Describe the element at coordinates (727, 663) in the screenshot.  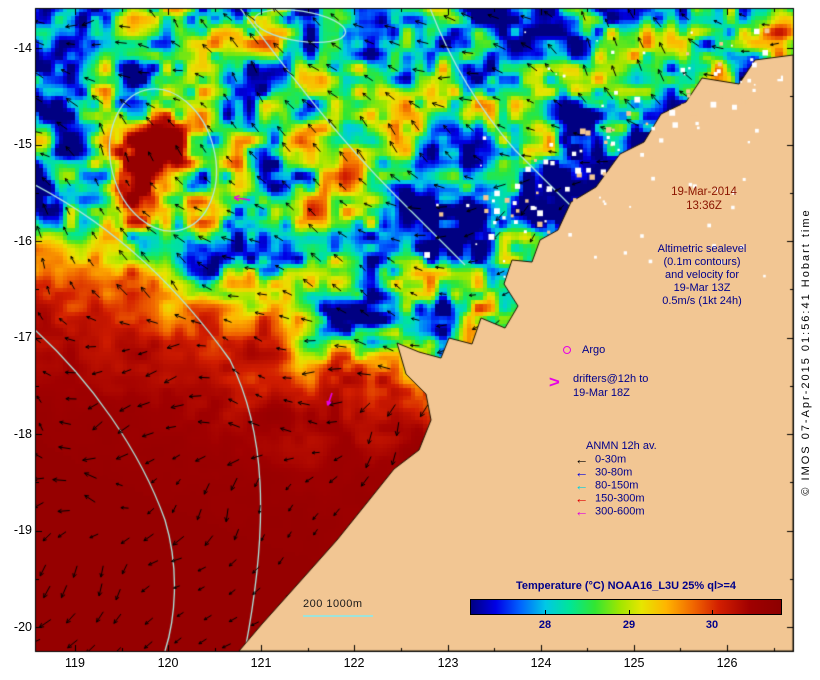
I see `x-tick-label: 126` at that location.